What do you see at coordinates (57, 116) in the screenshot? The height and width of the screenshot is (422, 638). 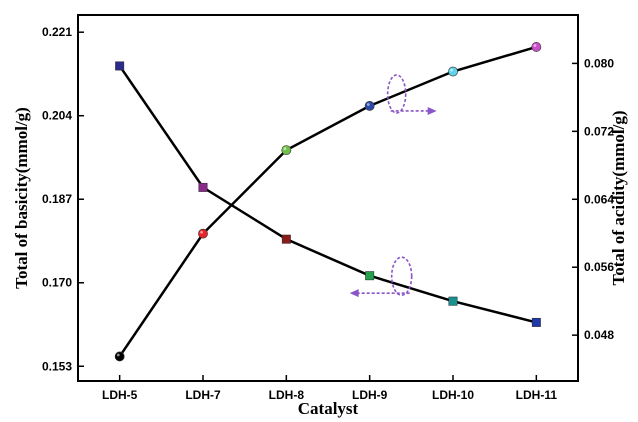 I see `left-y-tick-label: 0.204` at bounding box center [57, 116].